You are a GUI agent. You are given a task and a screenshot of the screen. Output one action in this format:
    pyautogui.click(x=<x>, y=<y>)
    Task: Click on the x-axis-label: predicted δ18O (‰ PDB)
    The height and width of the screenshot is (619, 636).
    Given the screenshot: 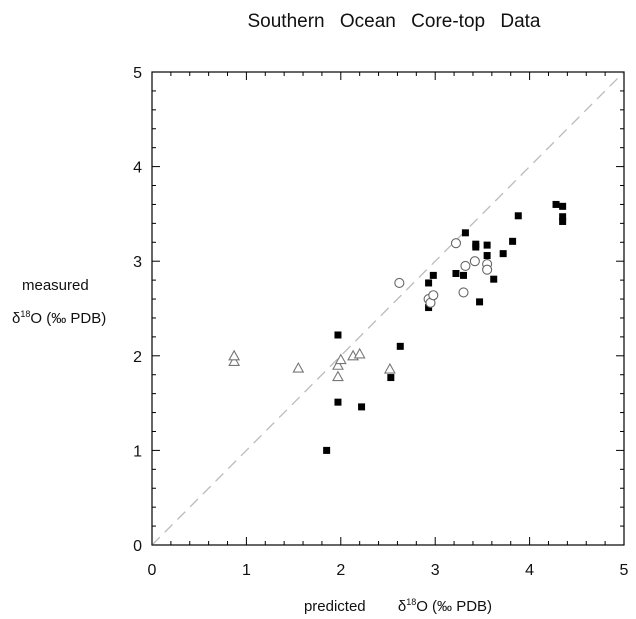 What is the action you would take?
    pyautogui.click(x=398, y=606)
    